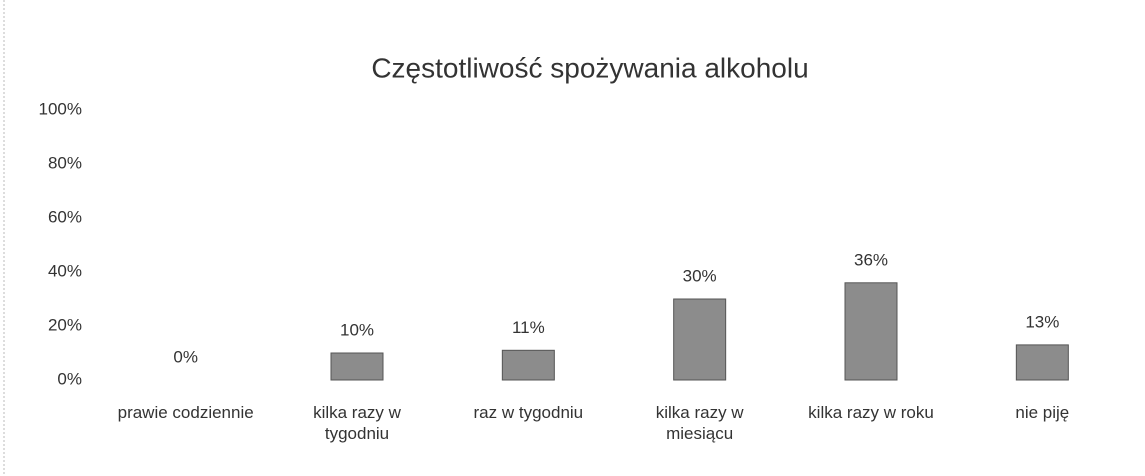 The image size is (1145, 476). I want to click on data-label: 10%, so click(357, 329).